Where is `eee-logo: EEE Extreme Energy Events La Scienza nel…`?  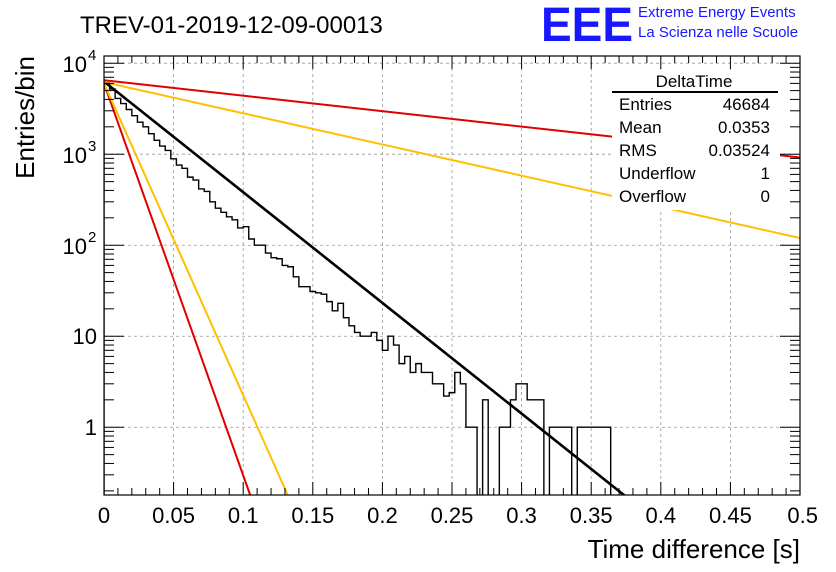 eee-logo: EEE Extreme Energy Events La Scienza nel… is located at coordinates (669, 26).